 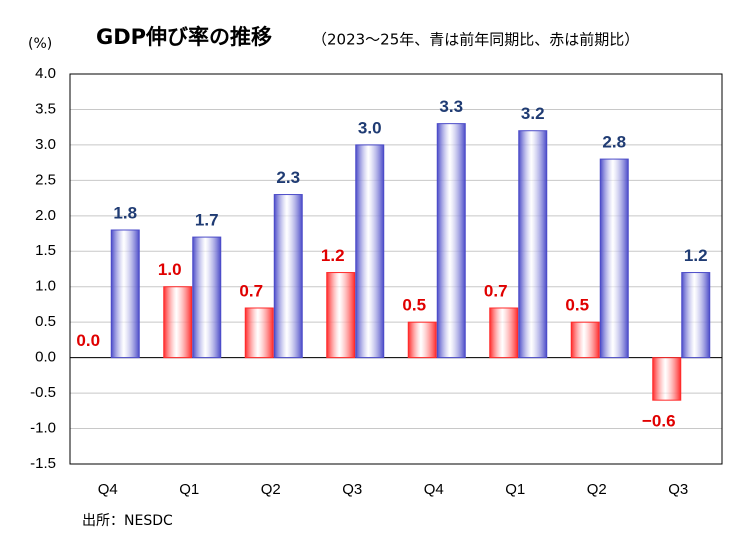 I want to click on y-tick-label: 2.5, so click(x=45, y=179).